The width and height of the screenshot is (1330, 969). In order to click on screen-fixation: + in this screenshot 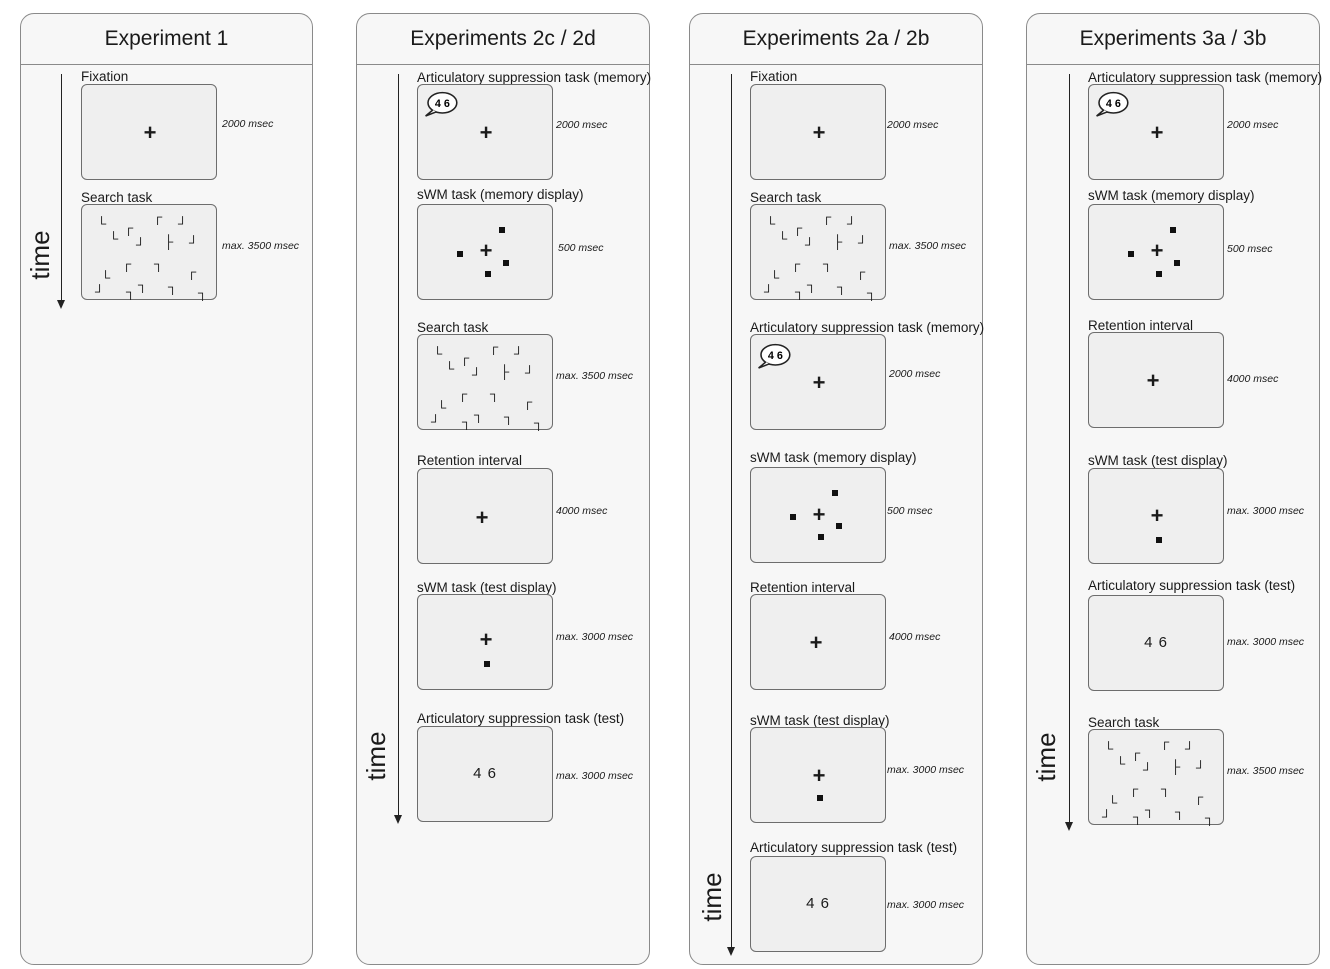, I will do `click(149, 132)`.